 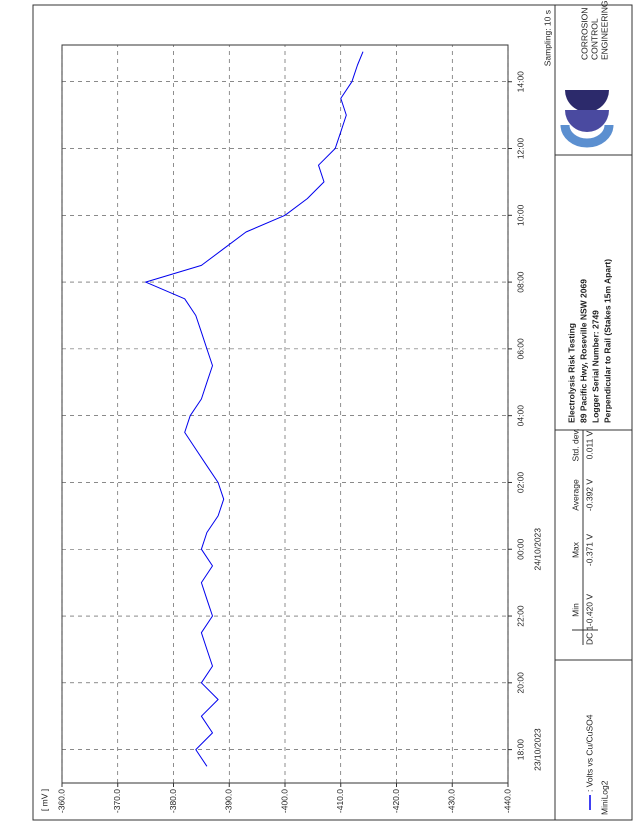 I want to click on y-tick-label: -440.0, so click(x=507, y=801).